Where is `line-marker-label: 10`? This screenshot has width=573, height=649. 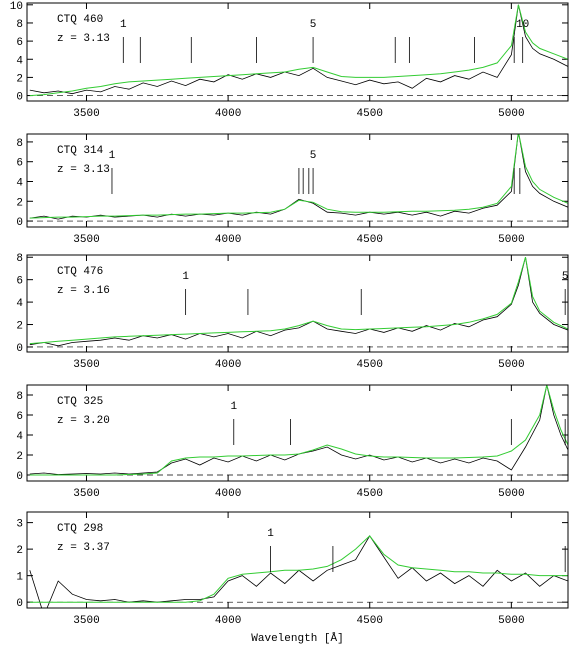
line-marker-label: 10 is located at coordinates (522, 25).